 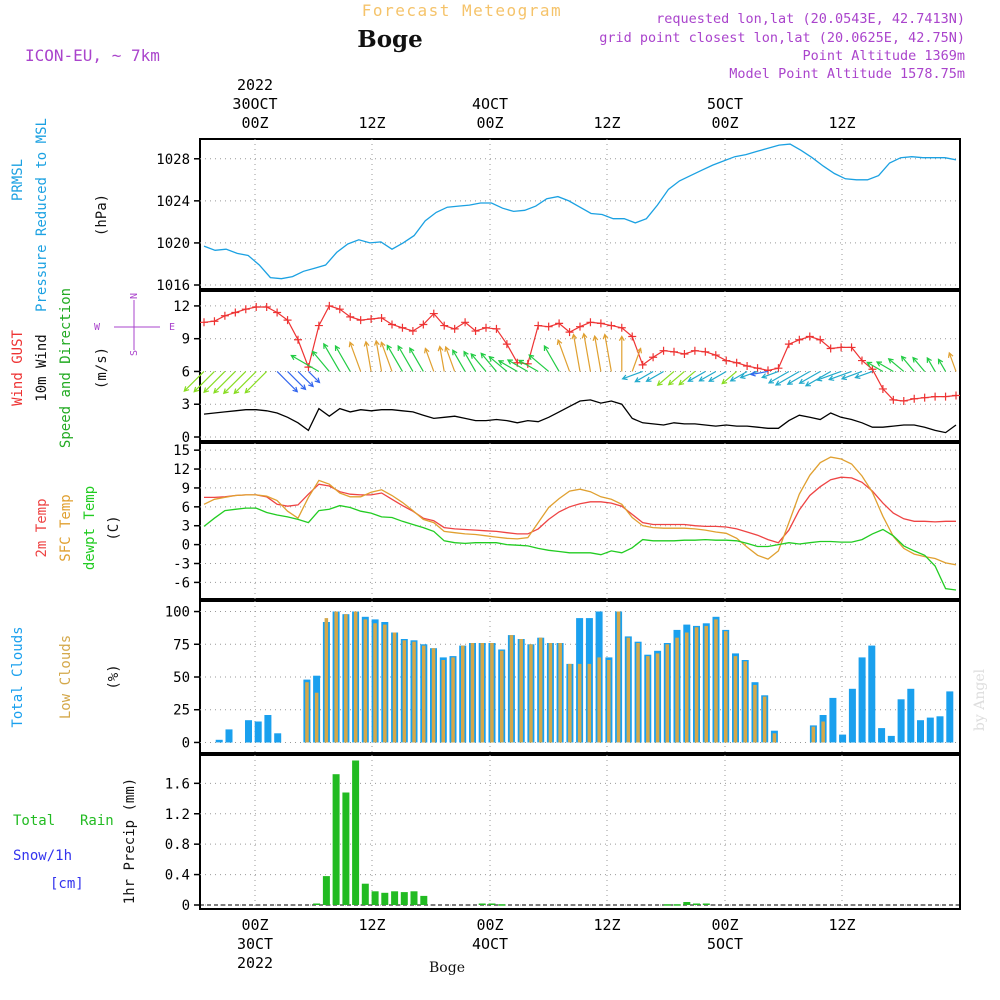 What do you see at coordinates (462, 10) in the screenshot?
I see `forecast-title: Forecast Meteogram` at bounding box center [462, 10].